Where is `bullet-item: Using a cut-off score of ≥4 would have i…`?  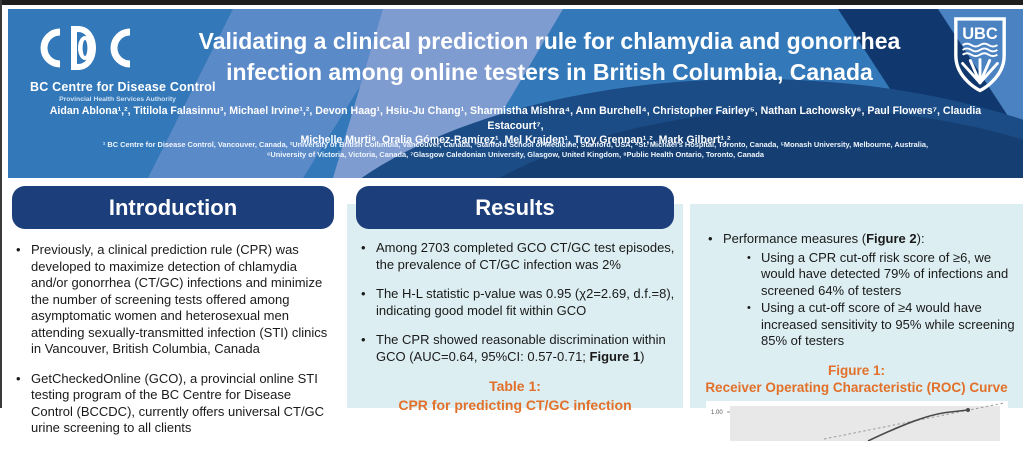
bullet-item: Using a cut-off score of ≥4 would have i… is located at coordinates (881, 325).